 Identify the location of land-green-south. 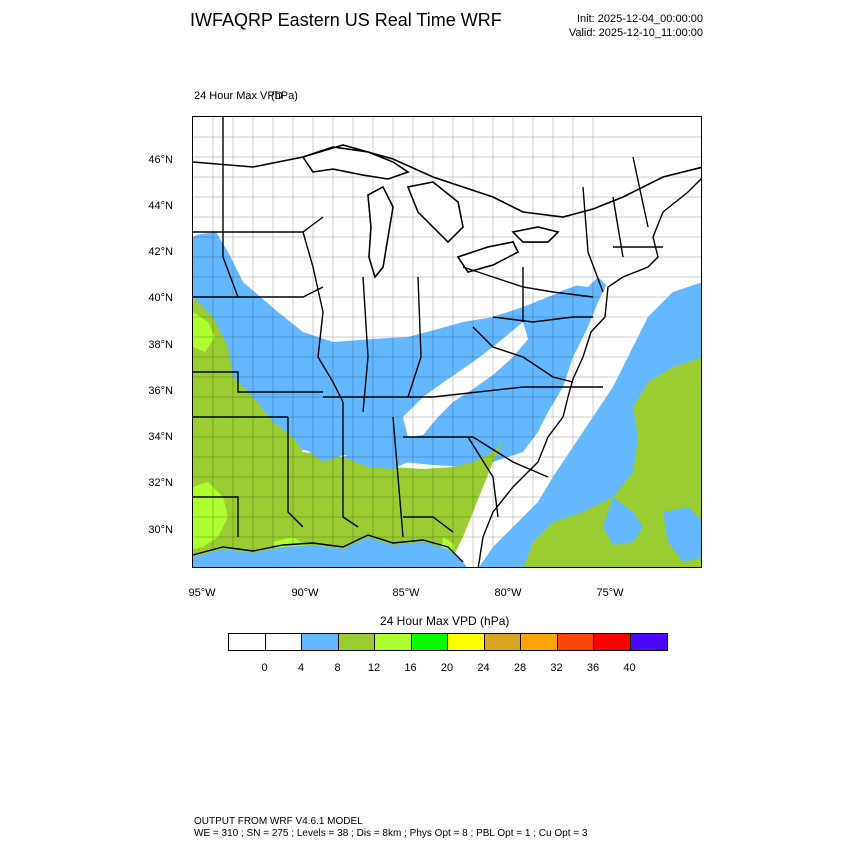
(348, 427).